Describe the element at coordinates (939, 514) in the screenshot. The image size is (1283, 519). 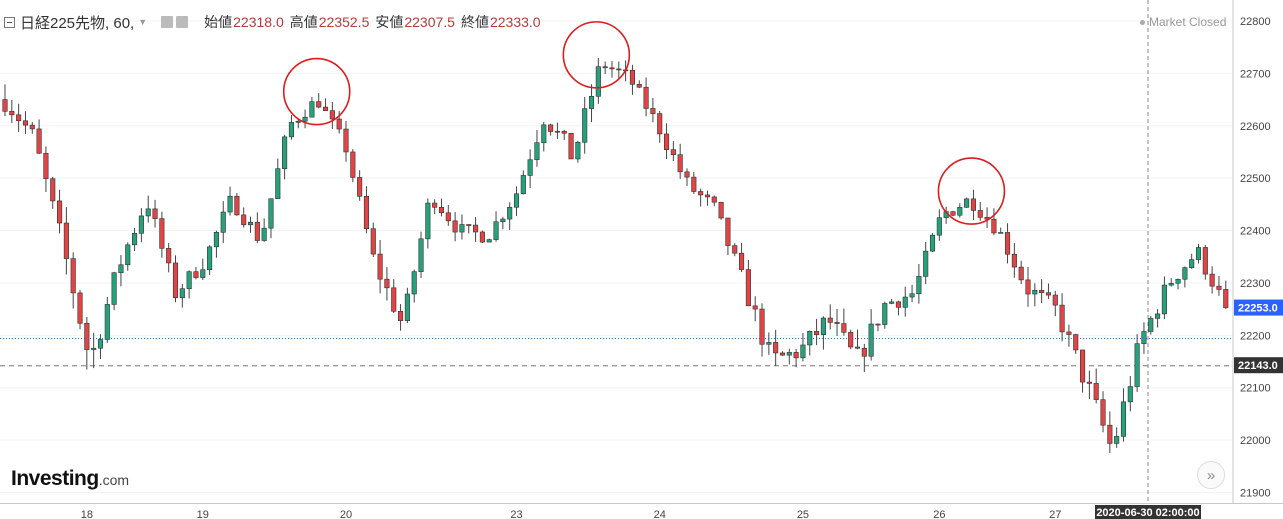
I see `x-tick-label: 26` at that location.